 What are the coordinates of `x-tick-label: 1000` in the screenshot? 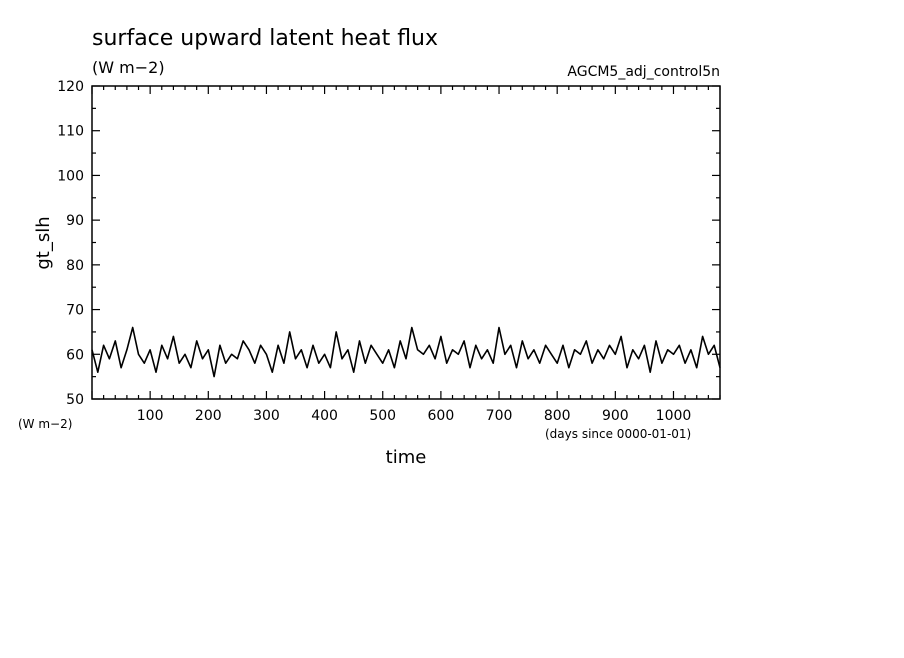 It's located at (674, 416).